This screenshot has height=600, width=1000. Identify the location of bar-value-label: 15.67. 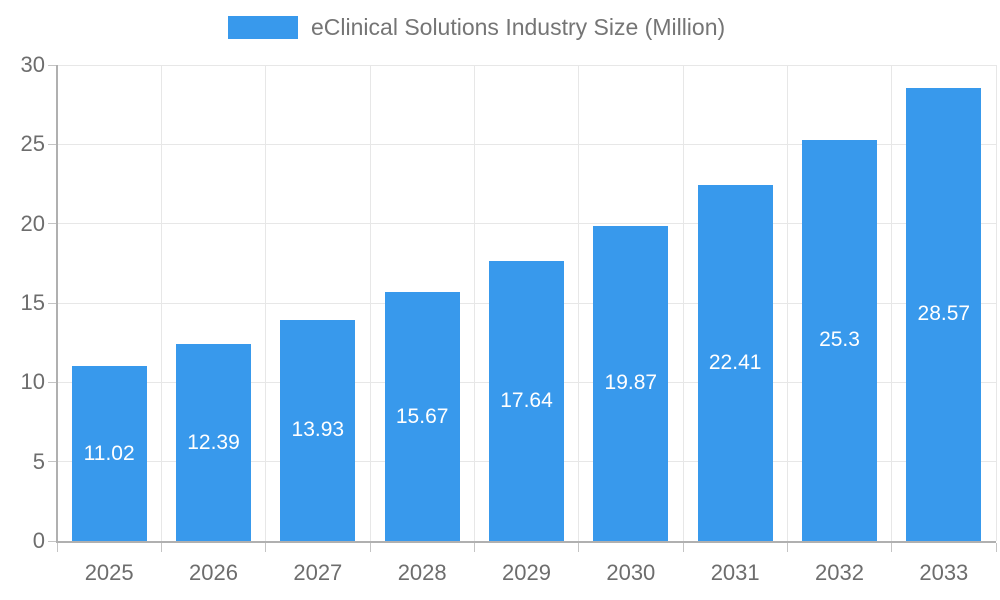
(422, 416).